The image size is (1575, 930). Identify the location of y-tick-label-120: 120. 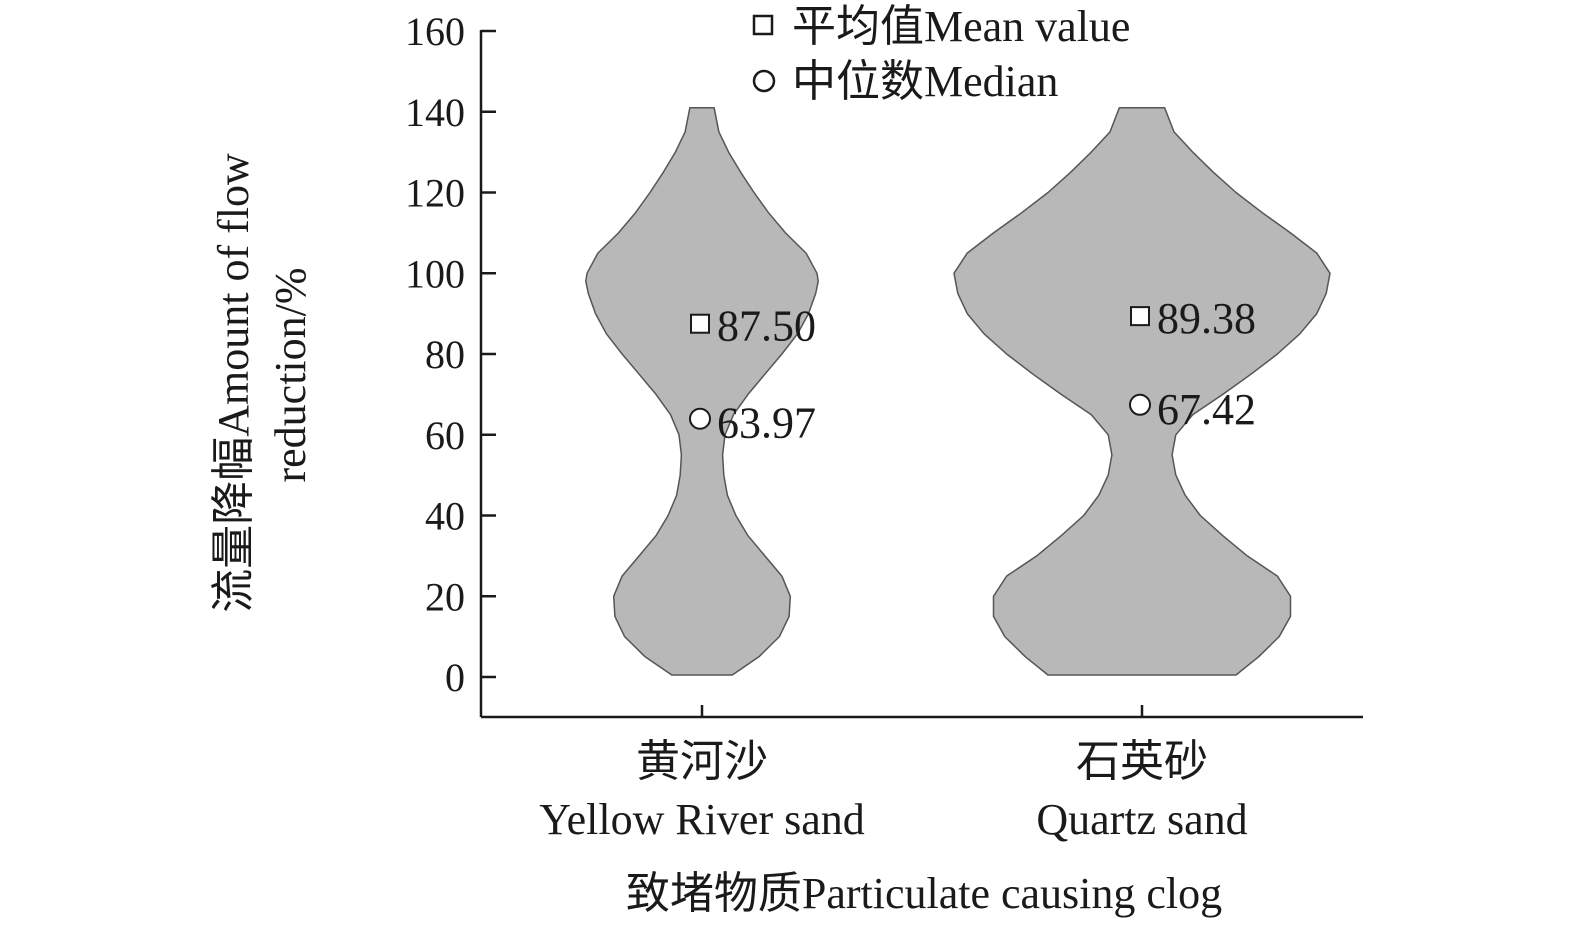
(435, 193).